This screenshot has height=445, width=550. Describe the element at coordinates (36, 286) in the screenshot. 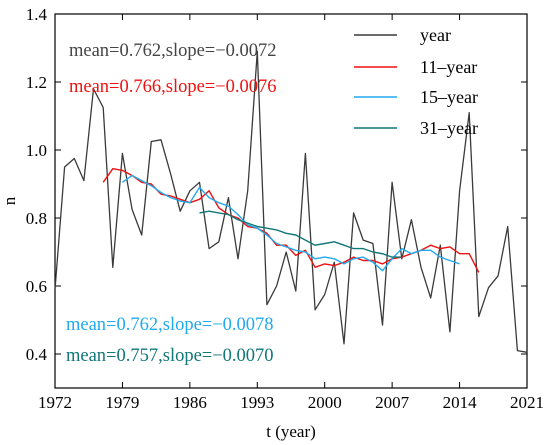

I see `y-tick-label: 0.6` at that location.